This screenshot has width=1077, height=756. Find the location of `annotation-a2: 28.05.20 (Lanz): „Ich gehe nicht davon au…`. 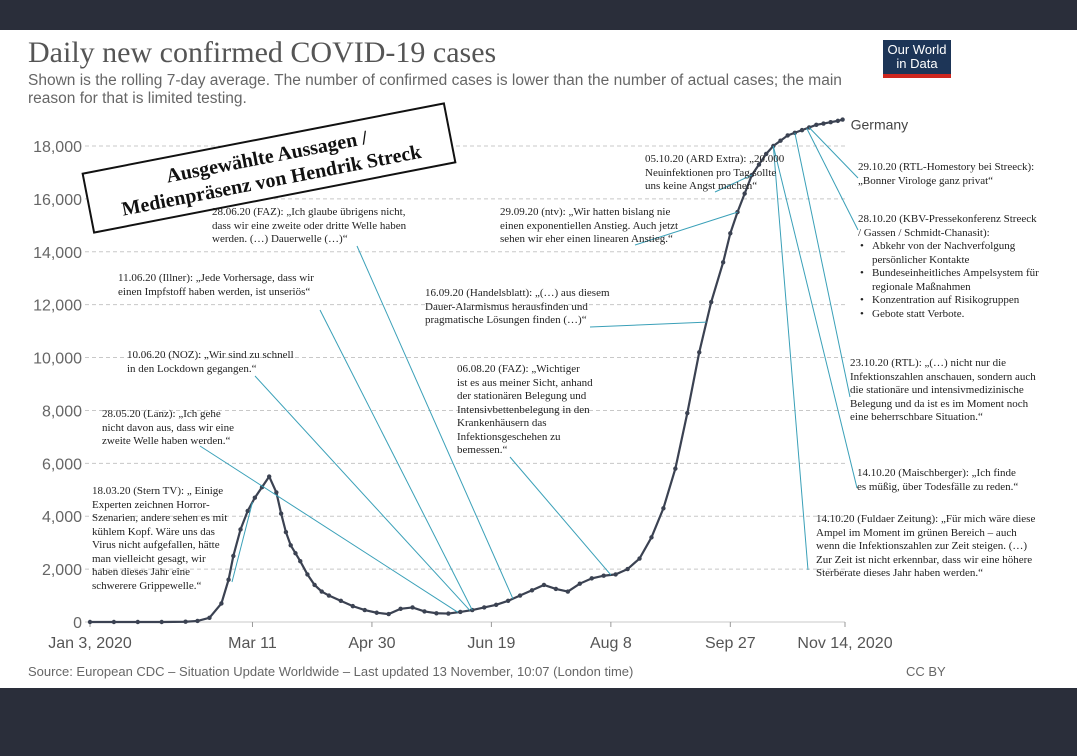

annotation-a2: 28.05.20 (Lanz): „Ich gehe nicht davon au… is located at coordinates (187, 428).